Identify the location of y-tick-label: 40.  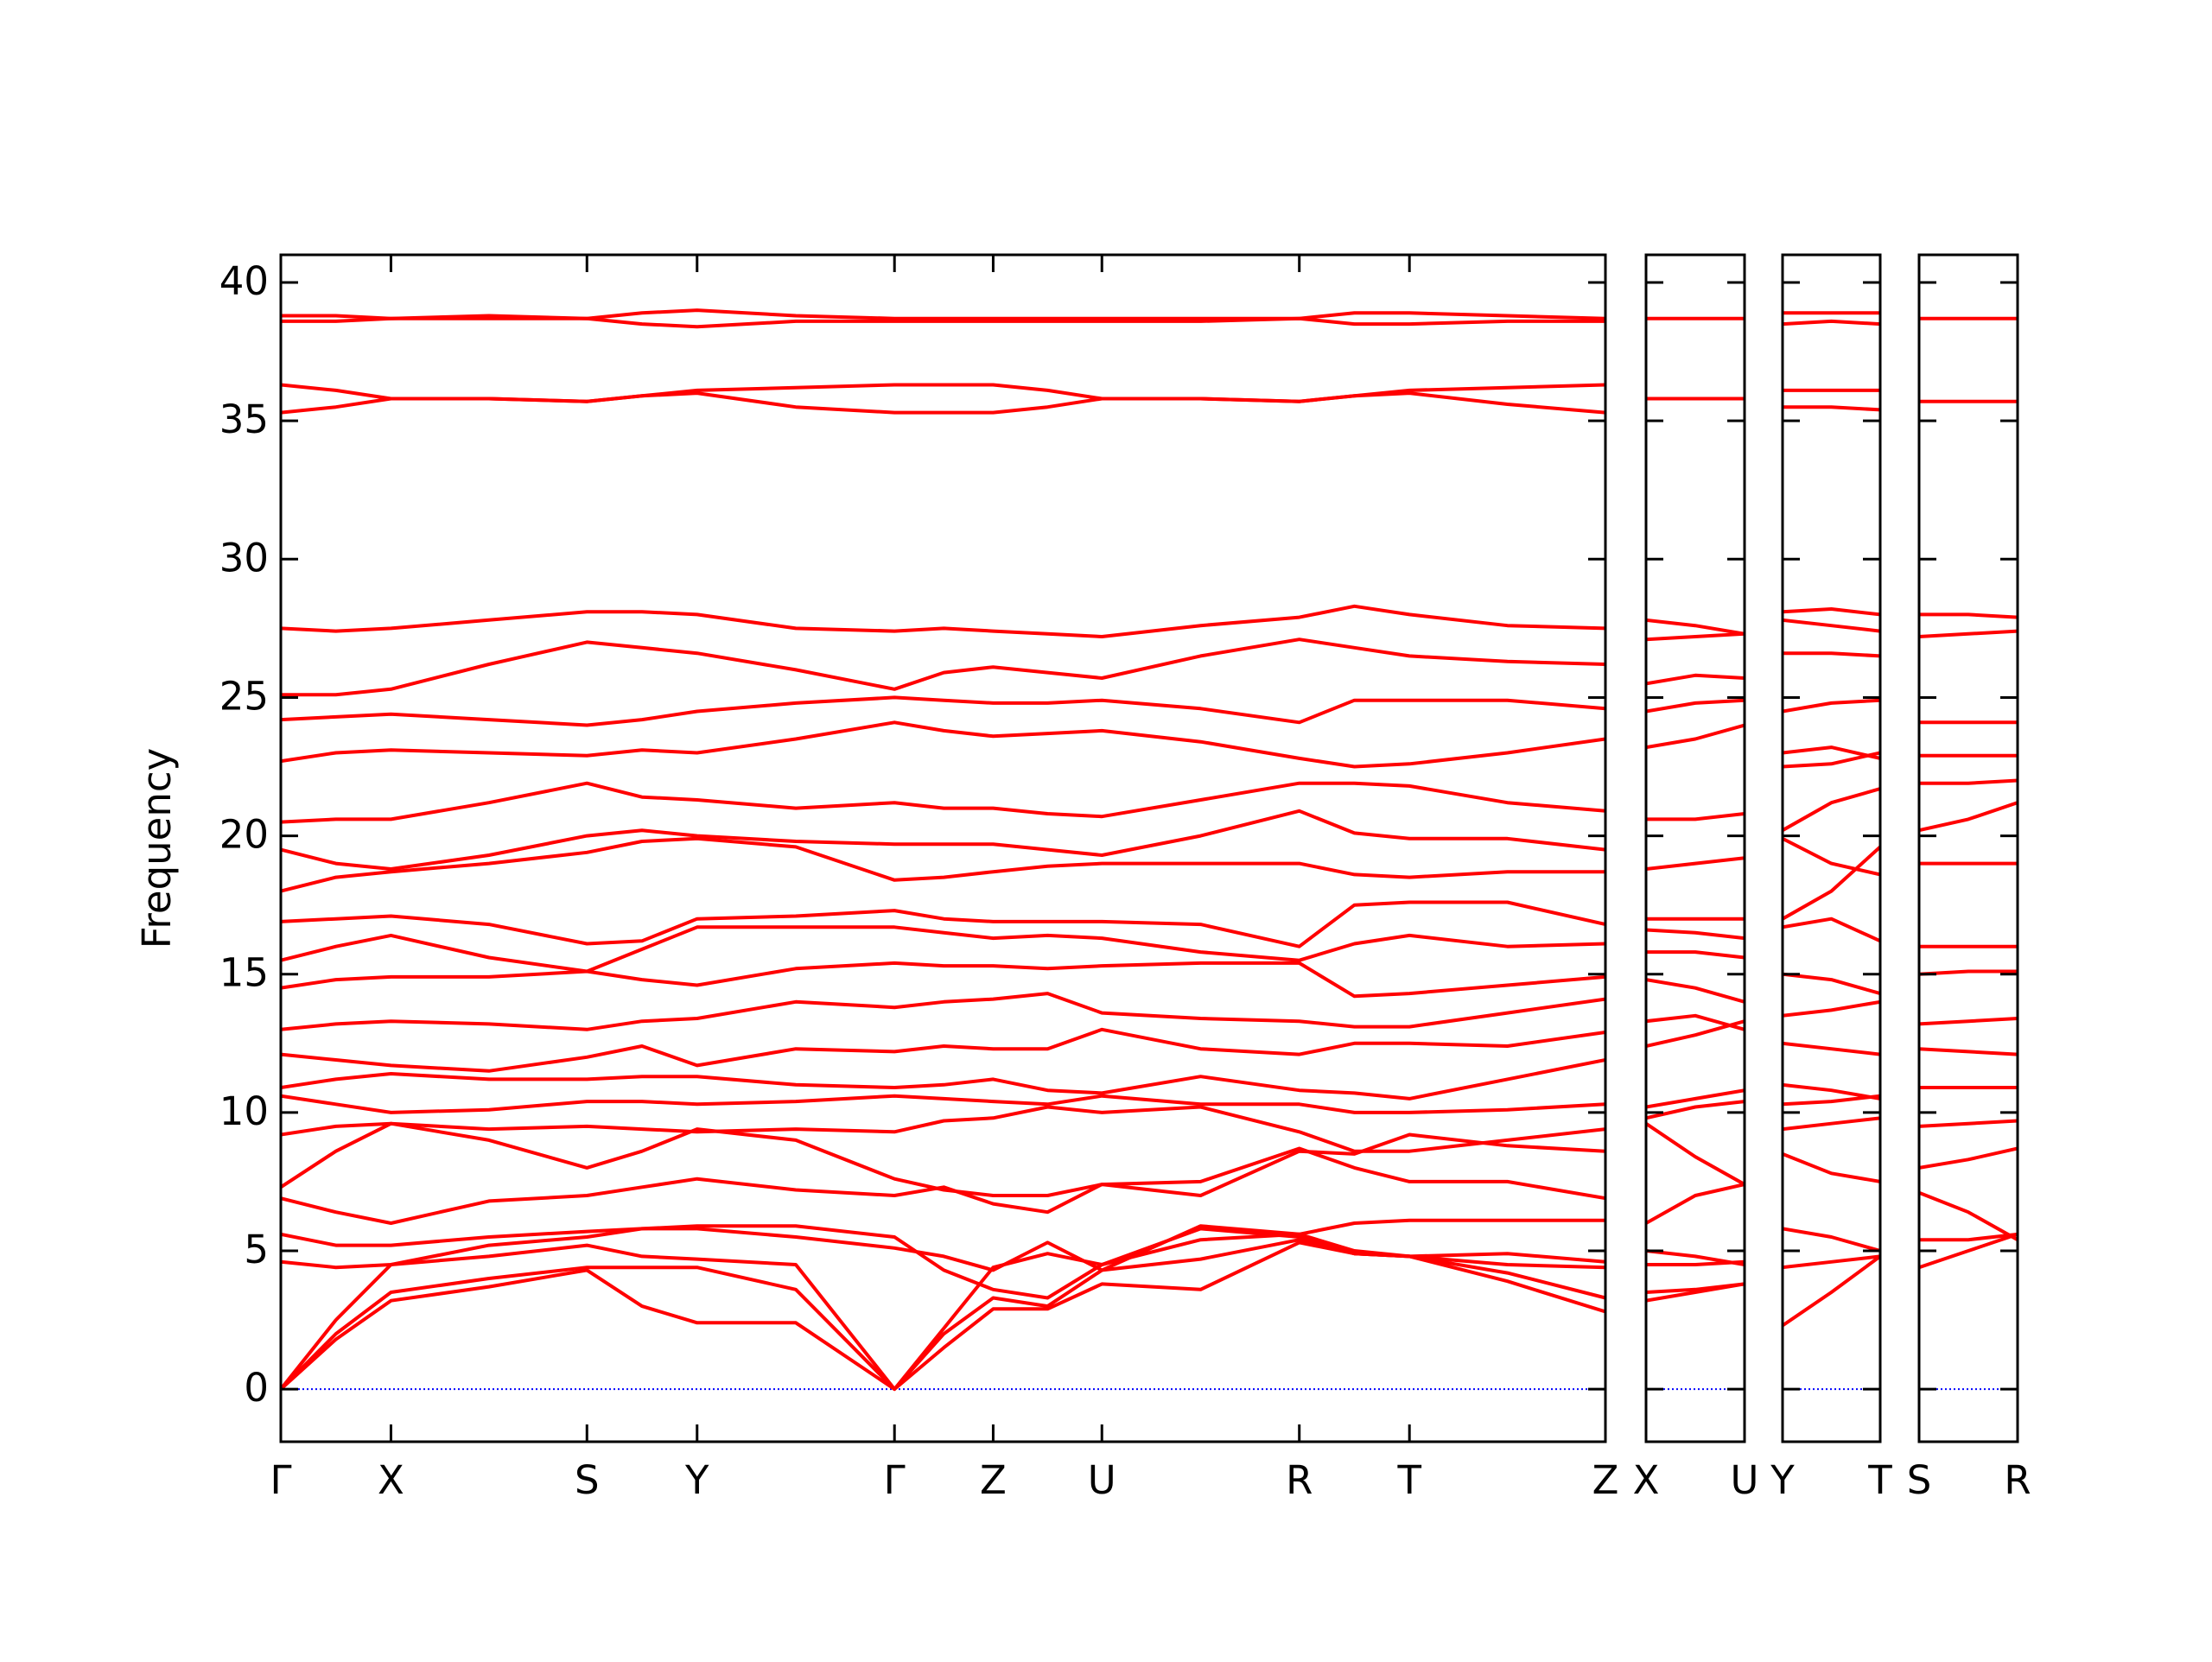
(244, 281).